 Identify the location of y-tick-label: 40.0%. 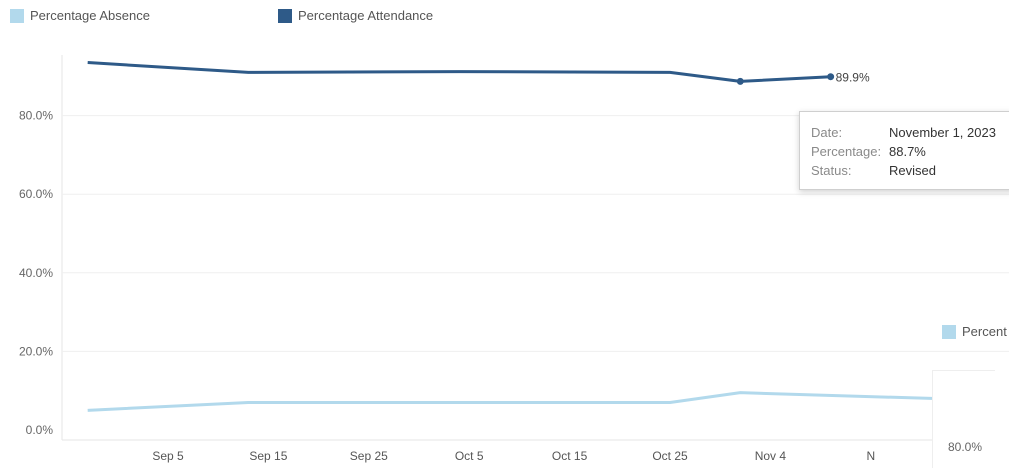
(36, 273).